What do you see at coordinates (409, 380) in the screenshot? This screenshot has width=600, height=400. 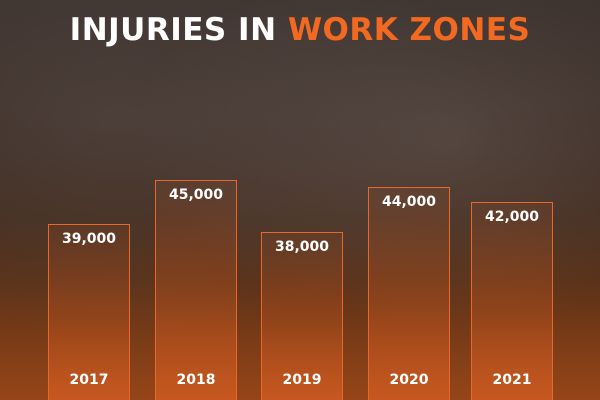 I see `year-label: 2020` at bounding box center [409, 380].